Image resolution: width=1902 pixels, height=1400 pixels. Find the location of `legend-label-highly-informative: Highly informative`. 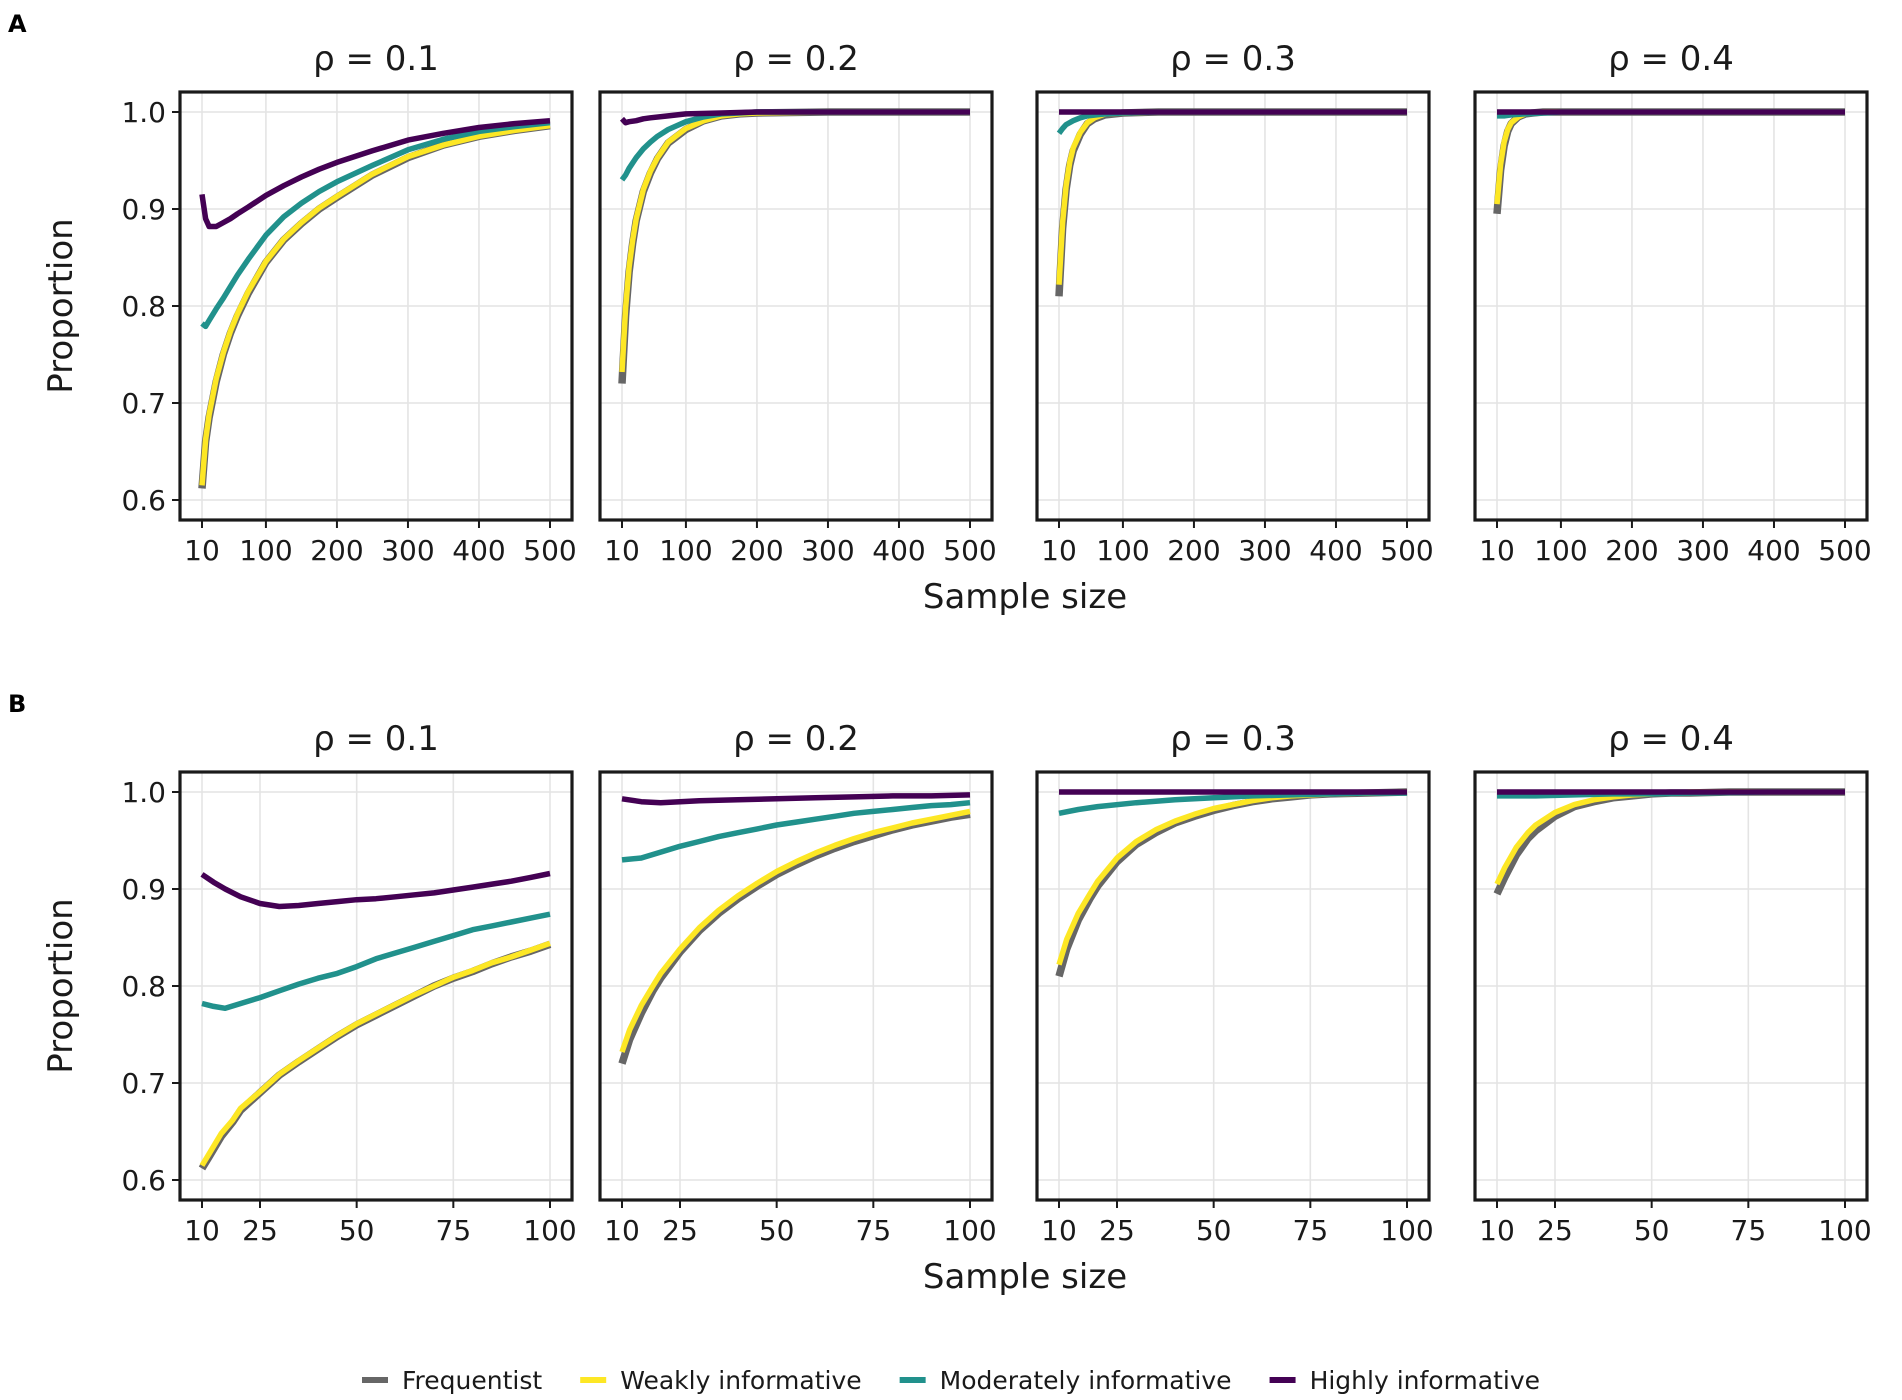

legend-label-highly-informative: Highly informative is located at coordinates (1425, 1380).